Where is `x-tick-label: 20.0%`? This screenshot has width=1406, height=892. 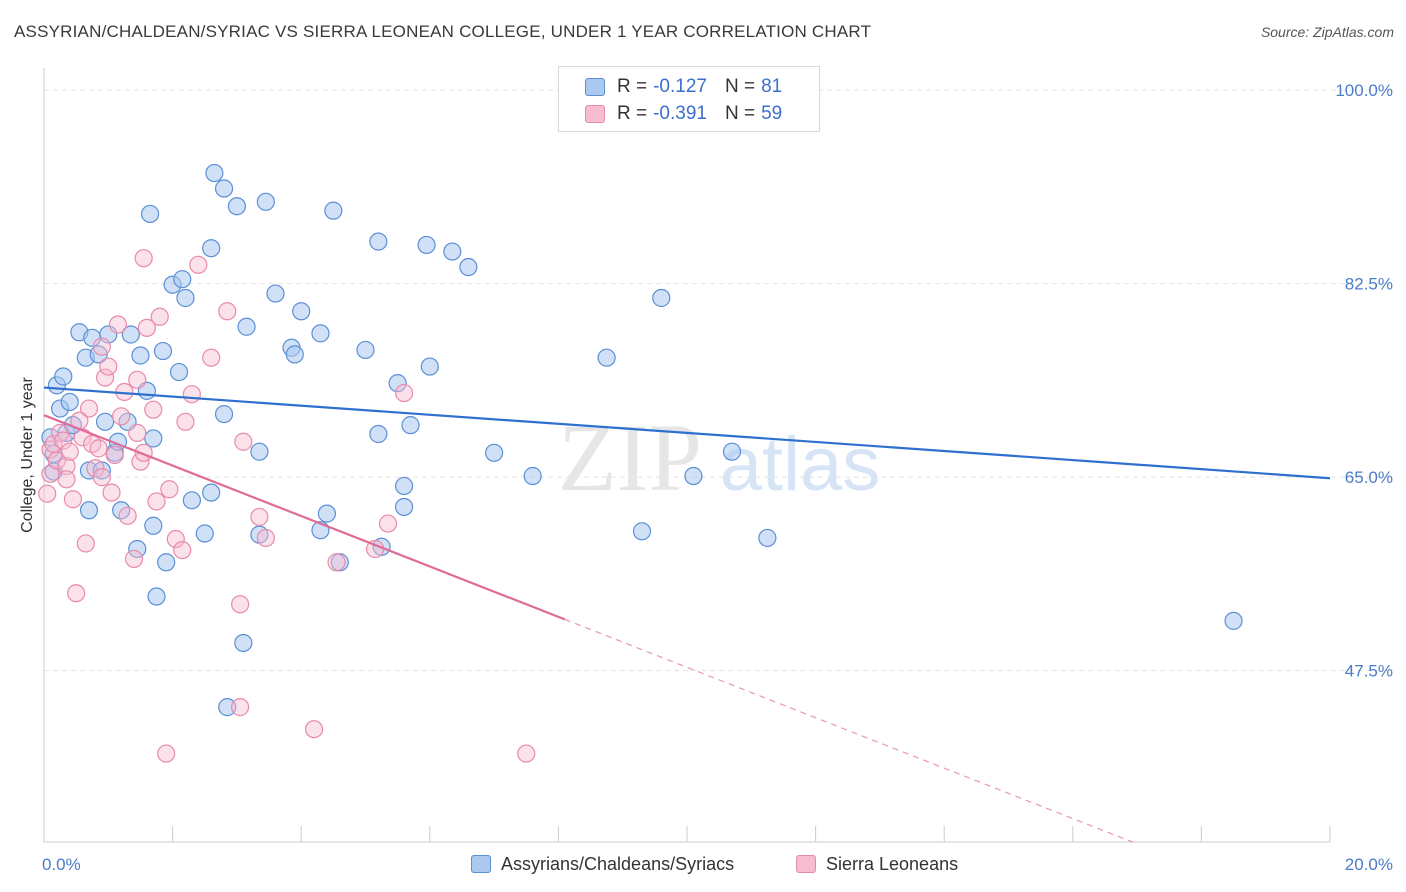 x-tick-label: 20.0% is located at coordinates (1369, 864).